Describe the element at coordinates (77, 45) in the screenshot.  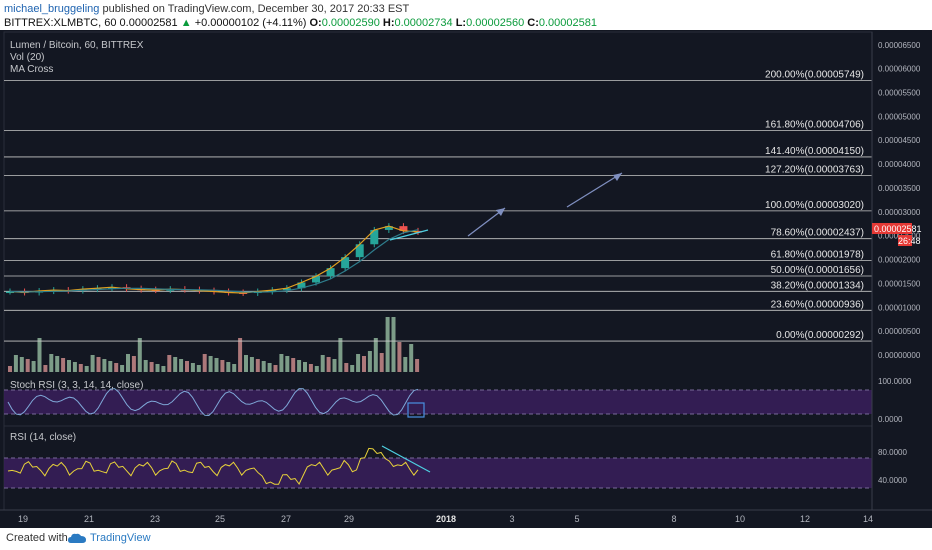
I see `chart-title: Lumen / Bitcoin, 60, BITTREX` at that location.